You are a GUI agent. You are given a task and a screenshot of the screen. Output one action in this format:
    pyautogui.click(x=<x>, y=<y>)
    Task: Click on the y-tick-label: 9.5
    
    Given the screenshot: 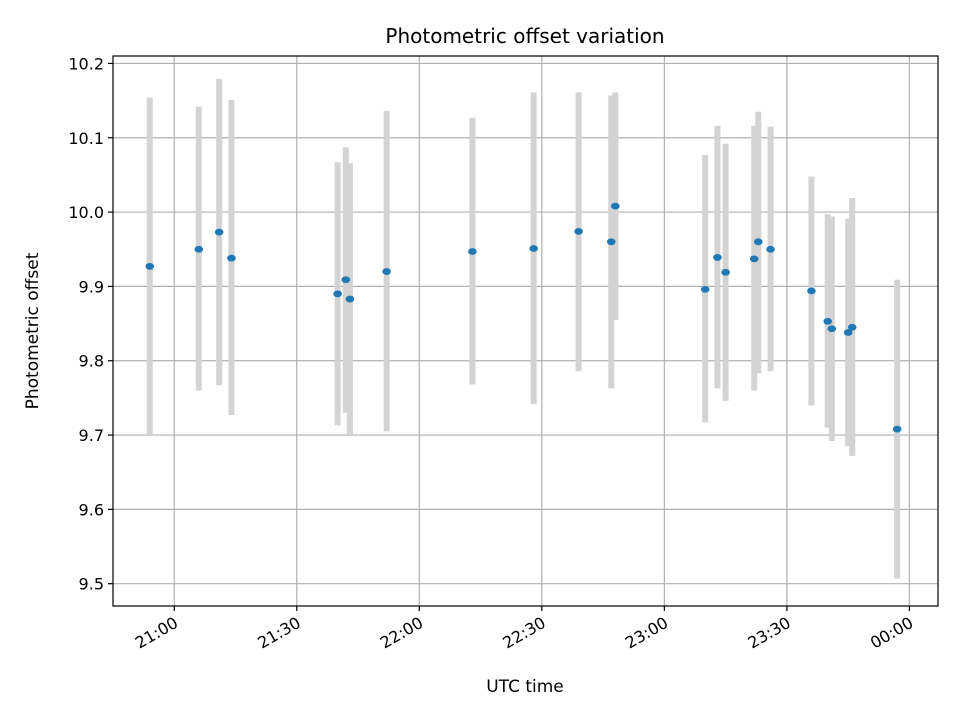 What is the action you would take?
    pyautogui.click(x=91, y=584)
    